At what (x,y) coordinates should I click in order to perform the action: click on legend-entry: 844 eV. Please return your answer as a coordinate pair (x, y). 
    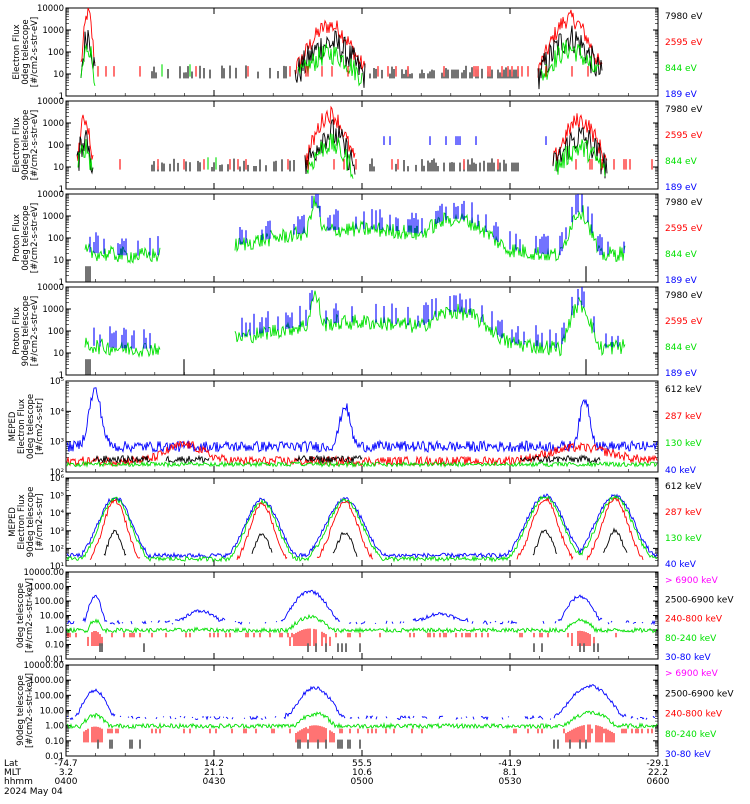
    Looking at the image, I should click on (681, 255).